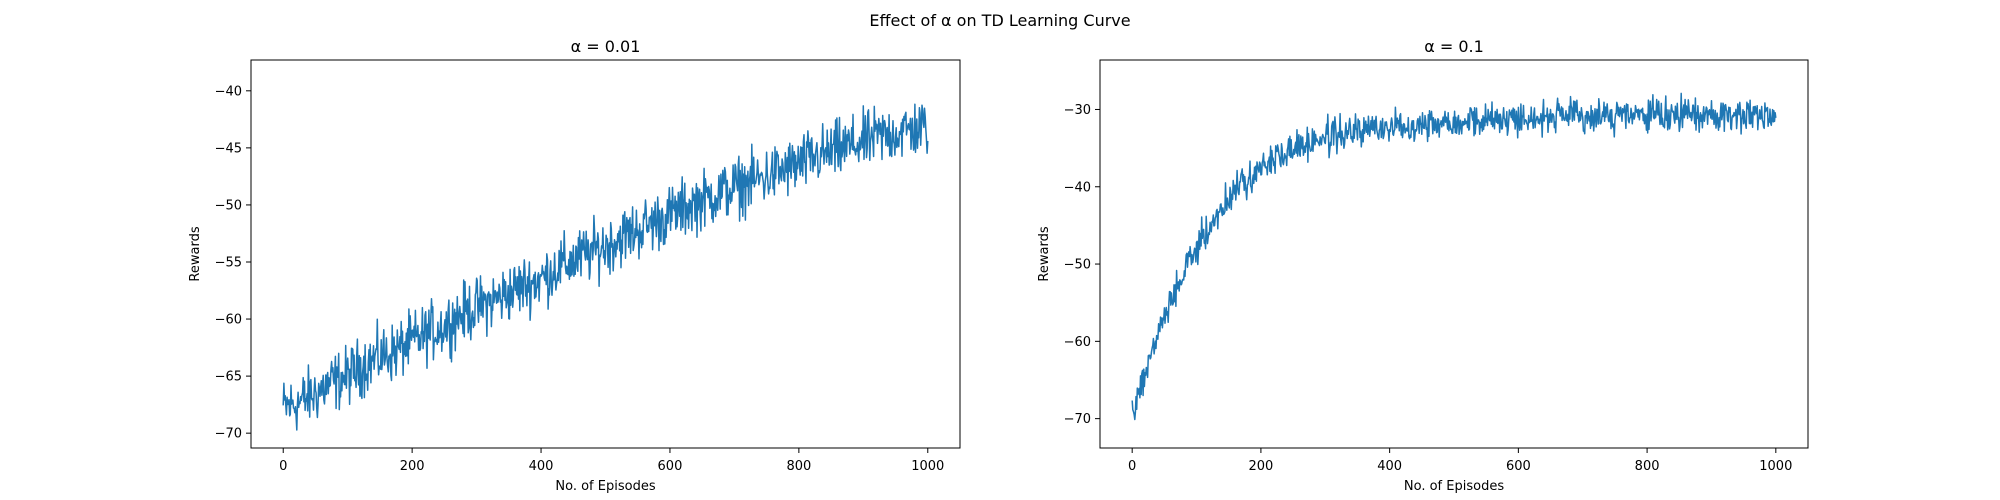 The width and height of the screenshot is (2000, 500). I want to click on y-tick-label: −45, so click(228, 148).